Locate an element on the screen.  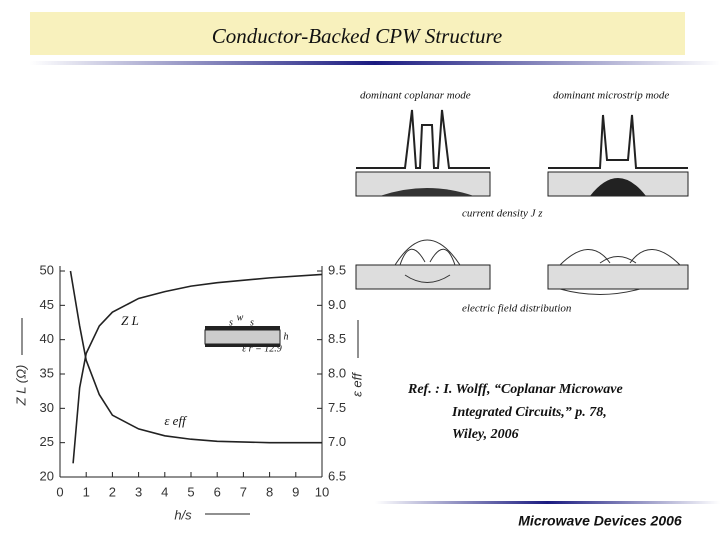
y2-tick-label: 8.0 is located at coordinates (337, 372).